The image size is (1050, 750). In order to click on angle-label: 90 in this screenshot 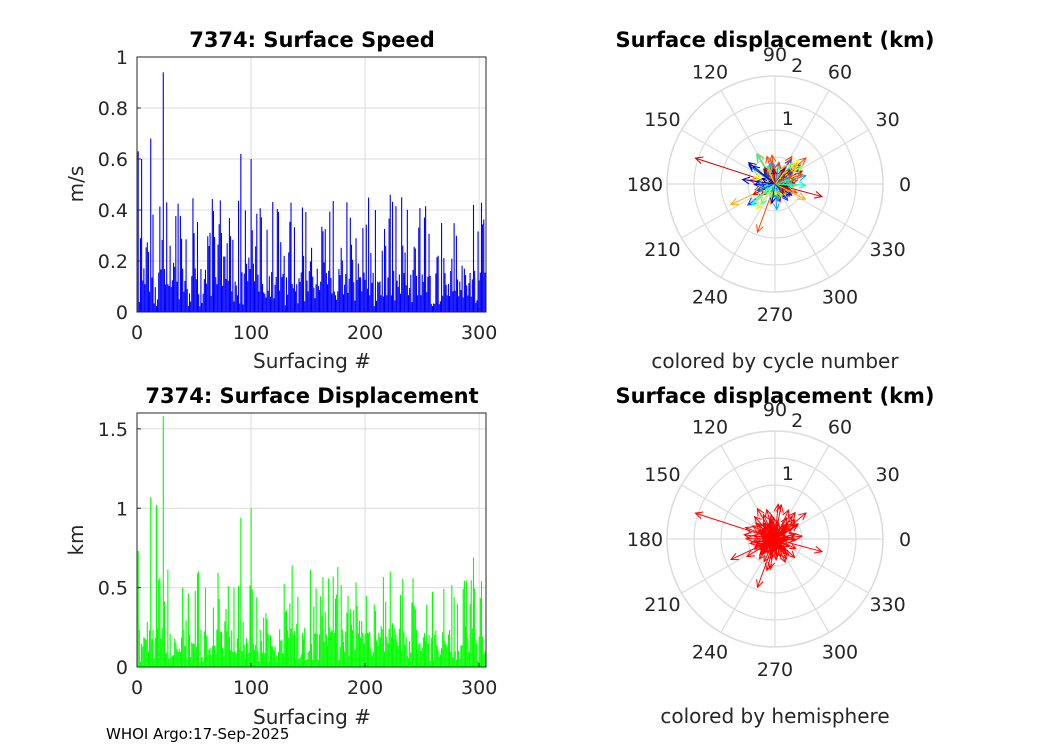, I will do `click(775, 410)`.